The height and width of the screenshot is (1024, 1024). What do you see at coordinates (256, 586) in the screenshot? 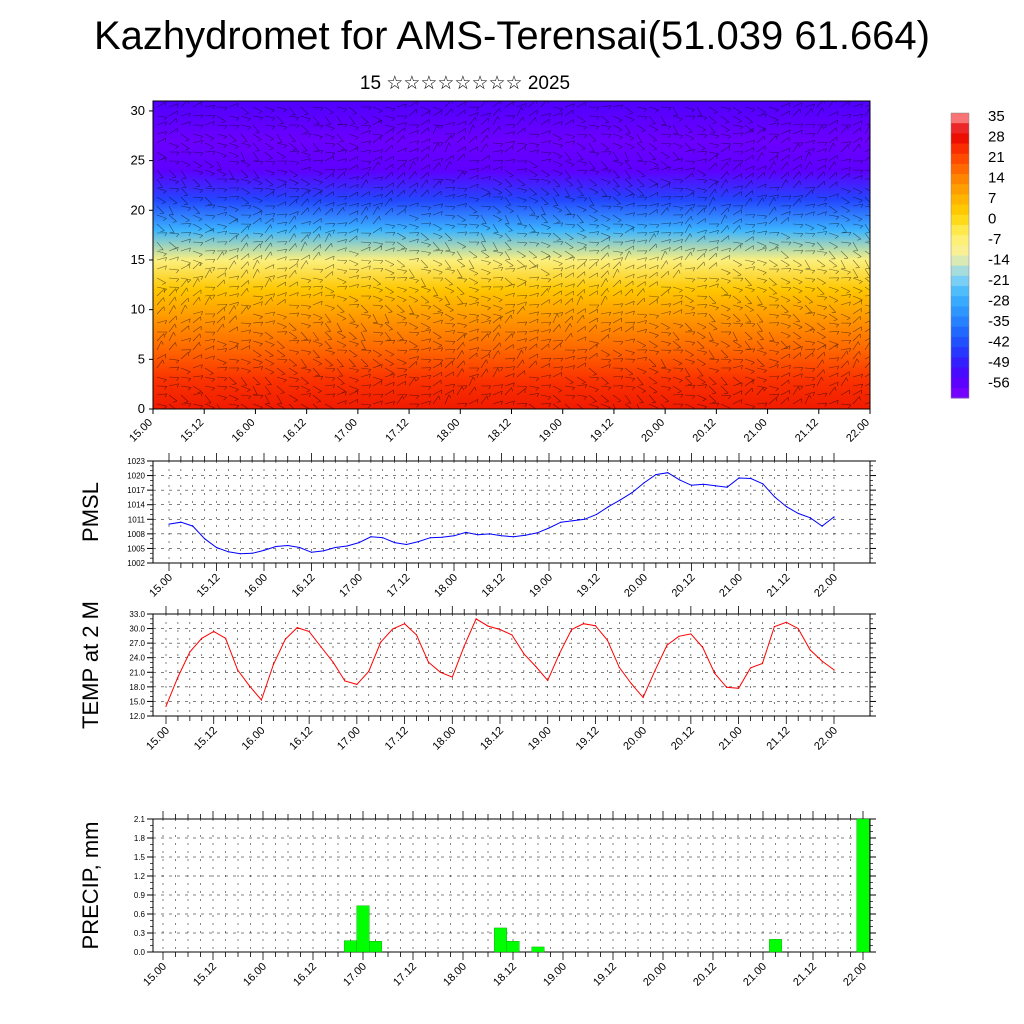
I see `pmsl-x-tick-label: 16.00` at bounding box center [256, 586].